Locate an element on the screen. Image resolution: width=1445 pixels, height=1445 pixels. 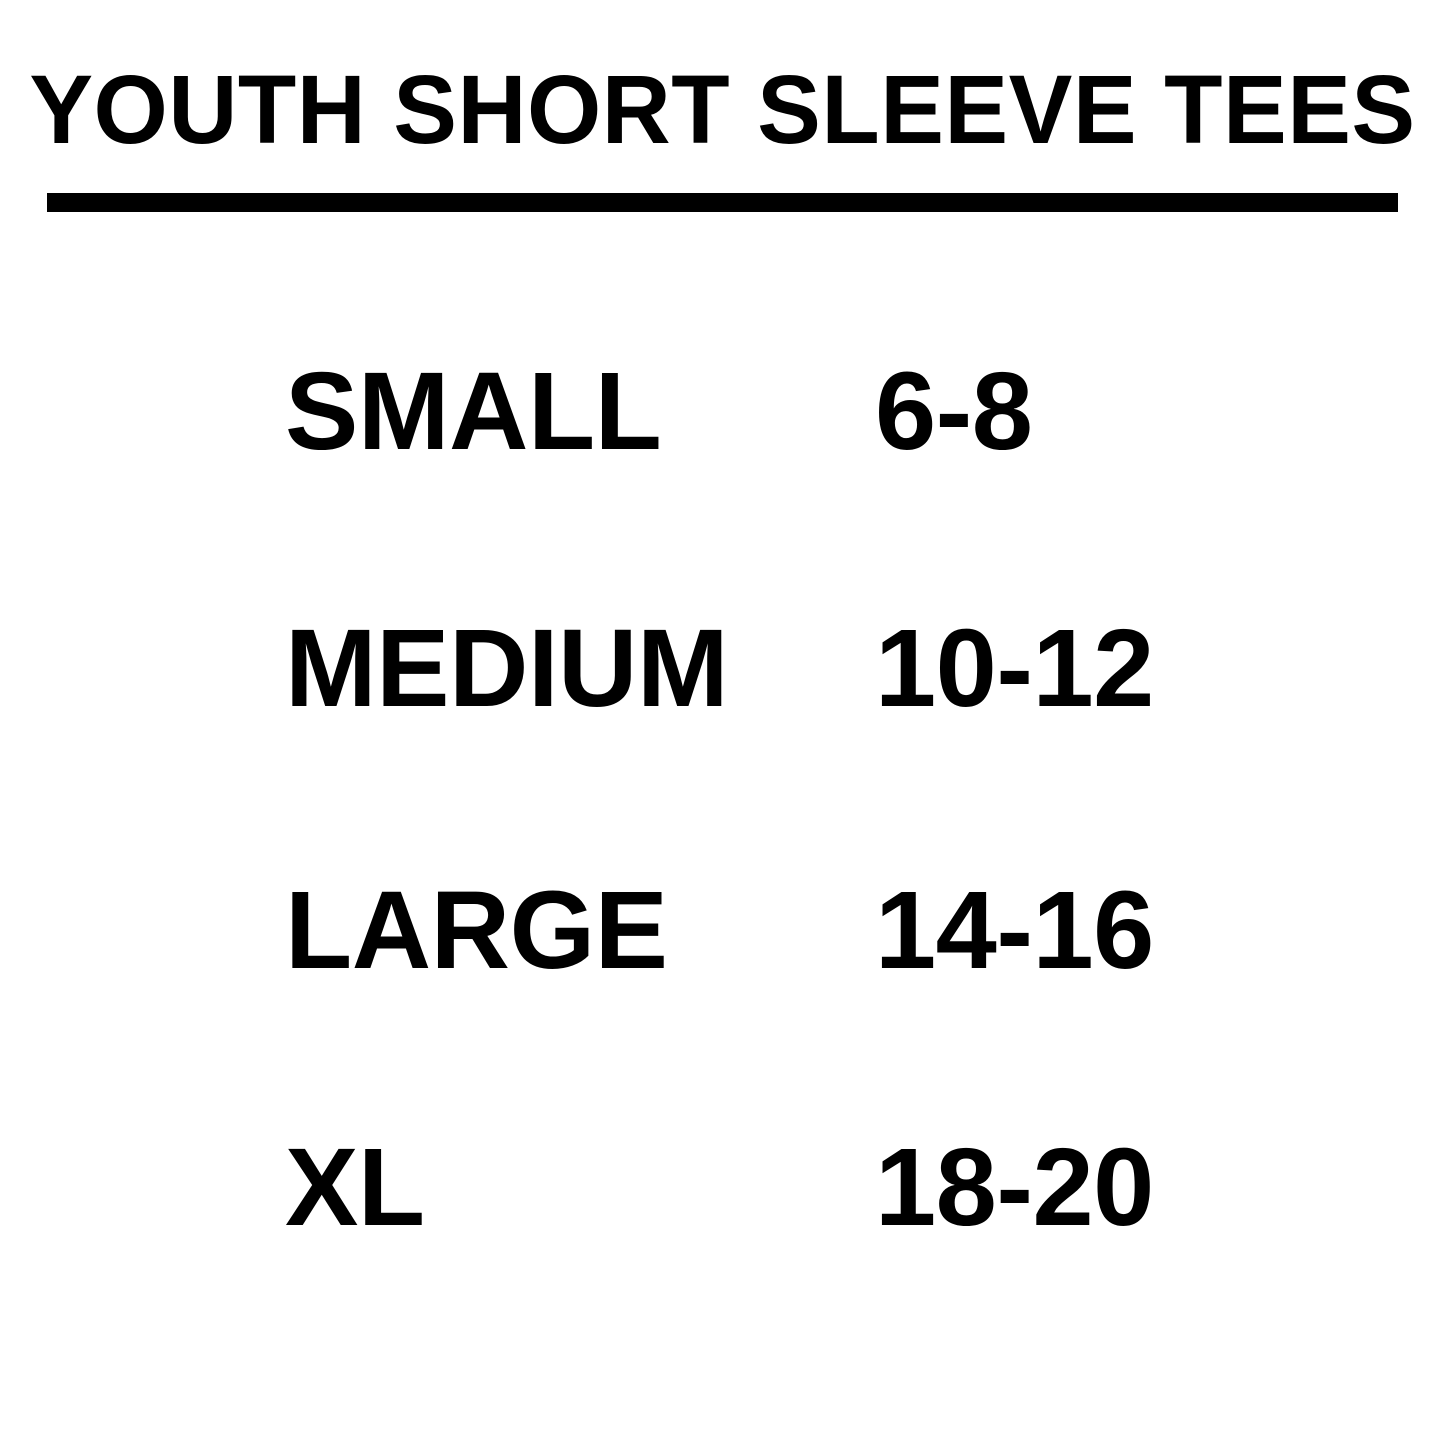
page-title: YOUTH SHORT SLEEVE TEES is located at coordinates (722, 109).